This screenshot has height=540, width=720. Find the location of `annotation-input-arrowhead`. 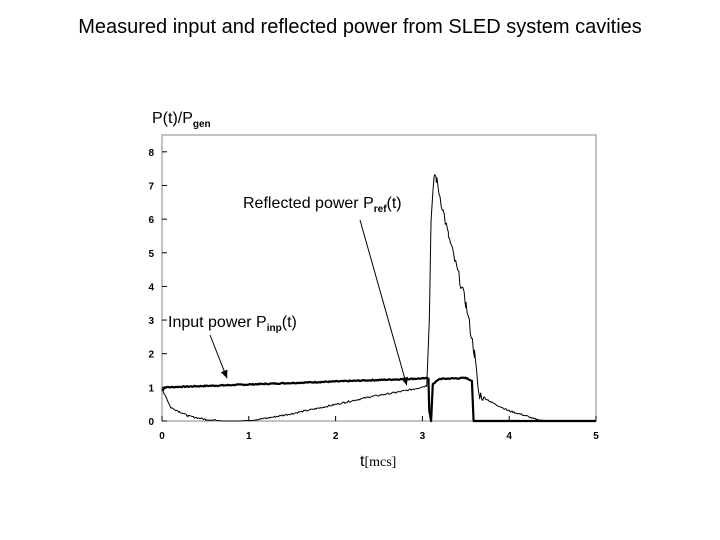

annotation-input-arrowhead is located at coordinates (224, 374).